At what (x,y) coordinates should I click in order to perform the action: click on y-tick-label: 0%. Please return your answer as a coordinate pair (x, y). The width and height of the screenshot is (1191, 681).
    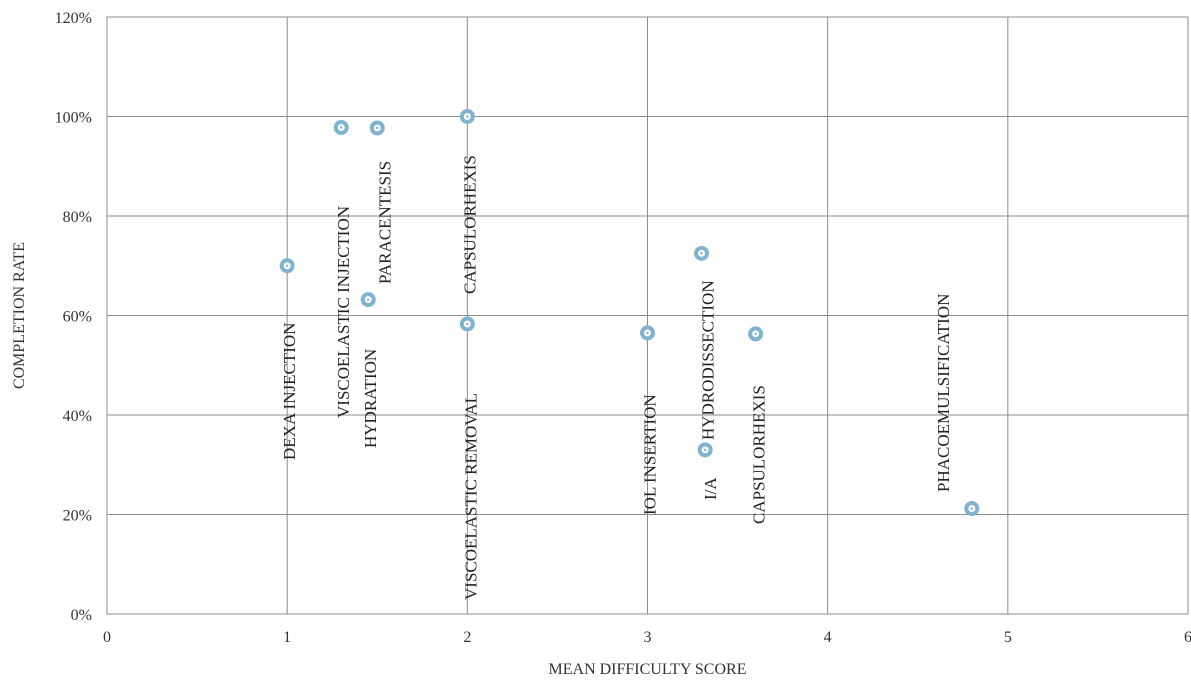
    Looking at the image, I should click on (81, 615).